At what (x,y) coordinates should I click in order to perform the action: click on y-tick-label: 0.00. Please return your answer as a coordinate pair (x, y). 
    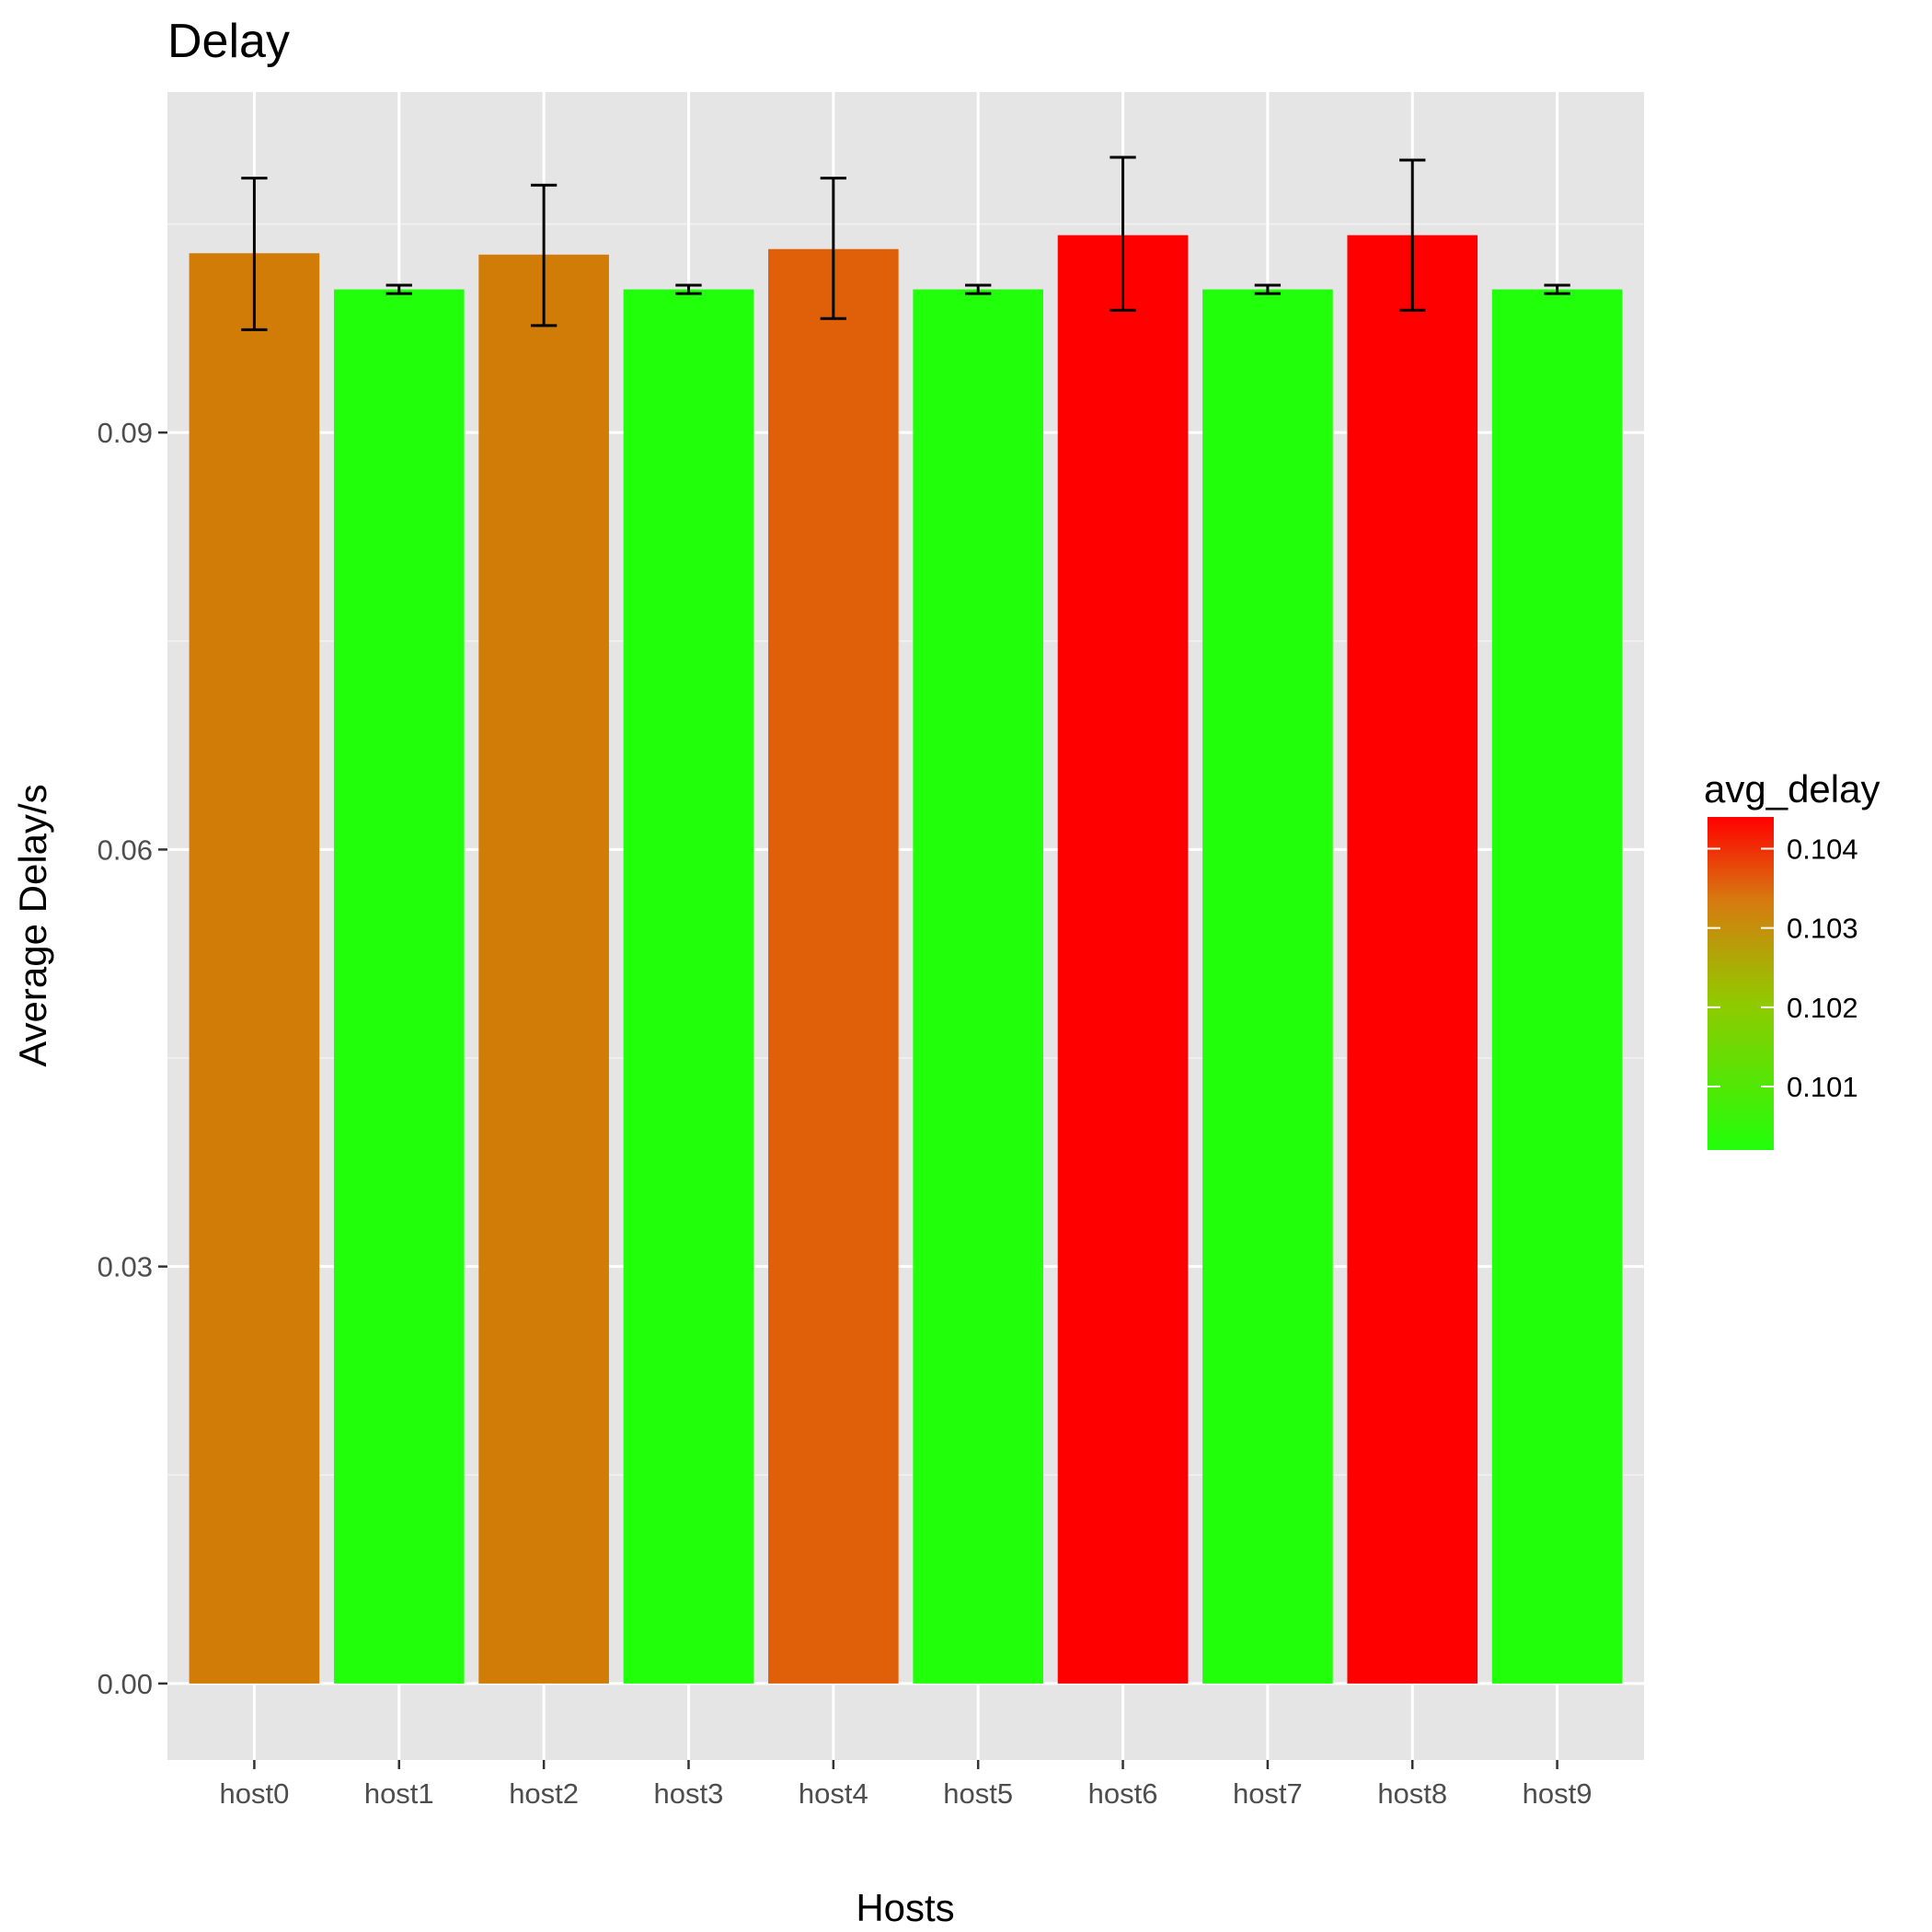
    Looking at the image, I should click on (126, 1684).